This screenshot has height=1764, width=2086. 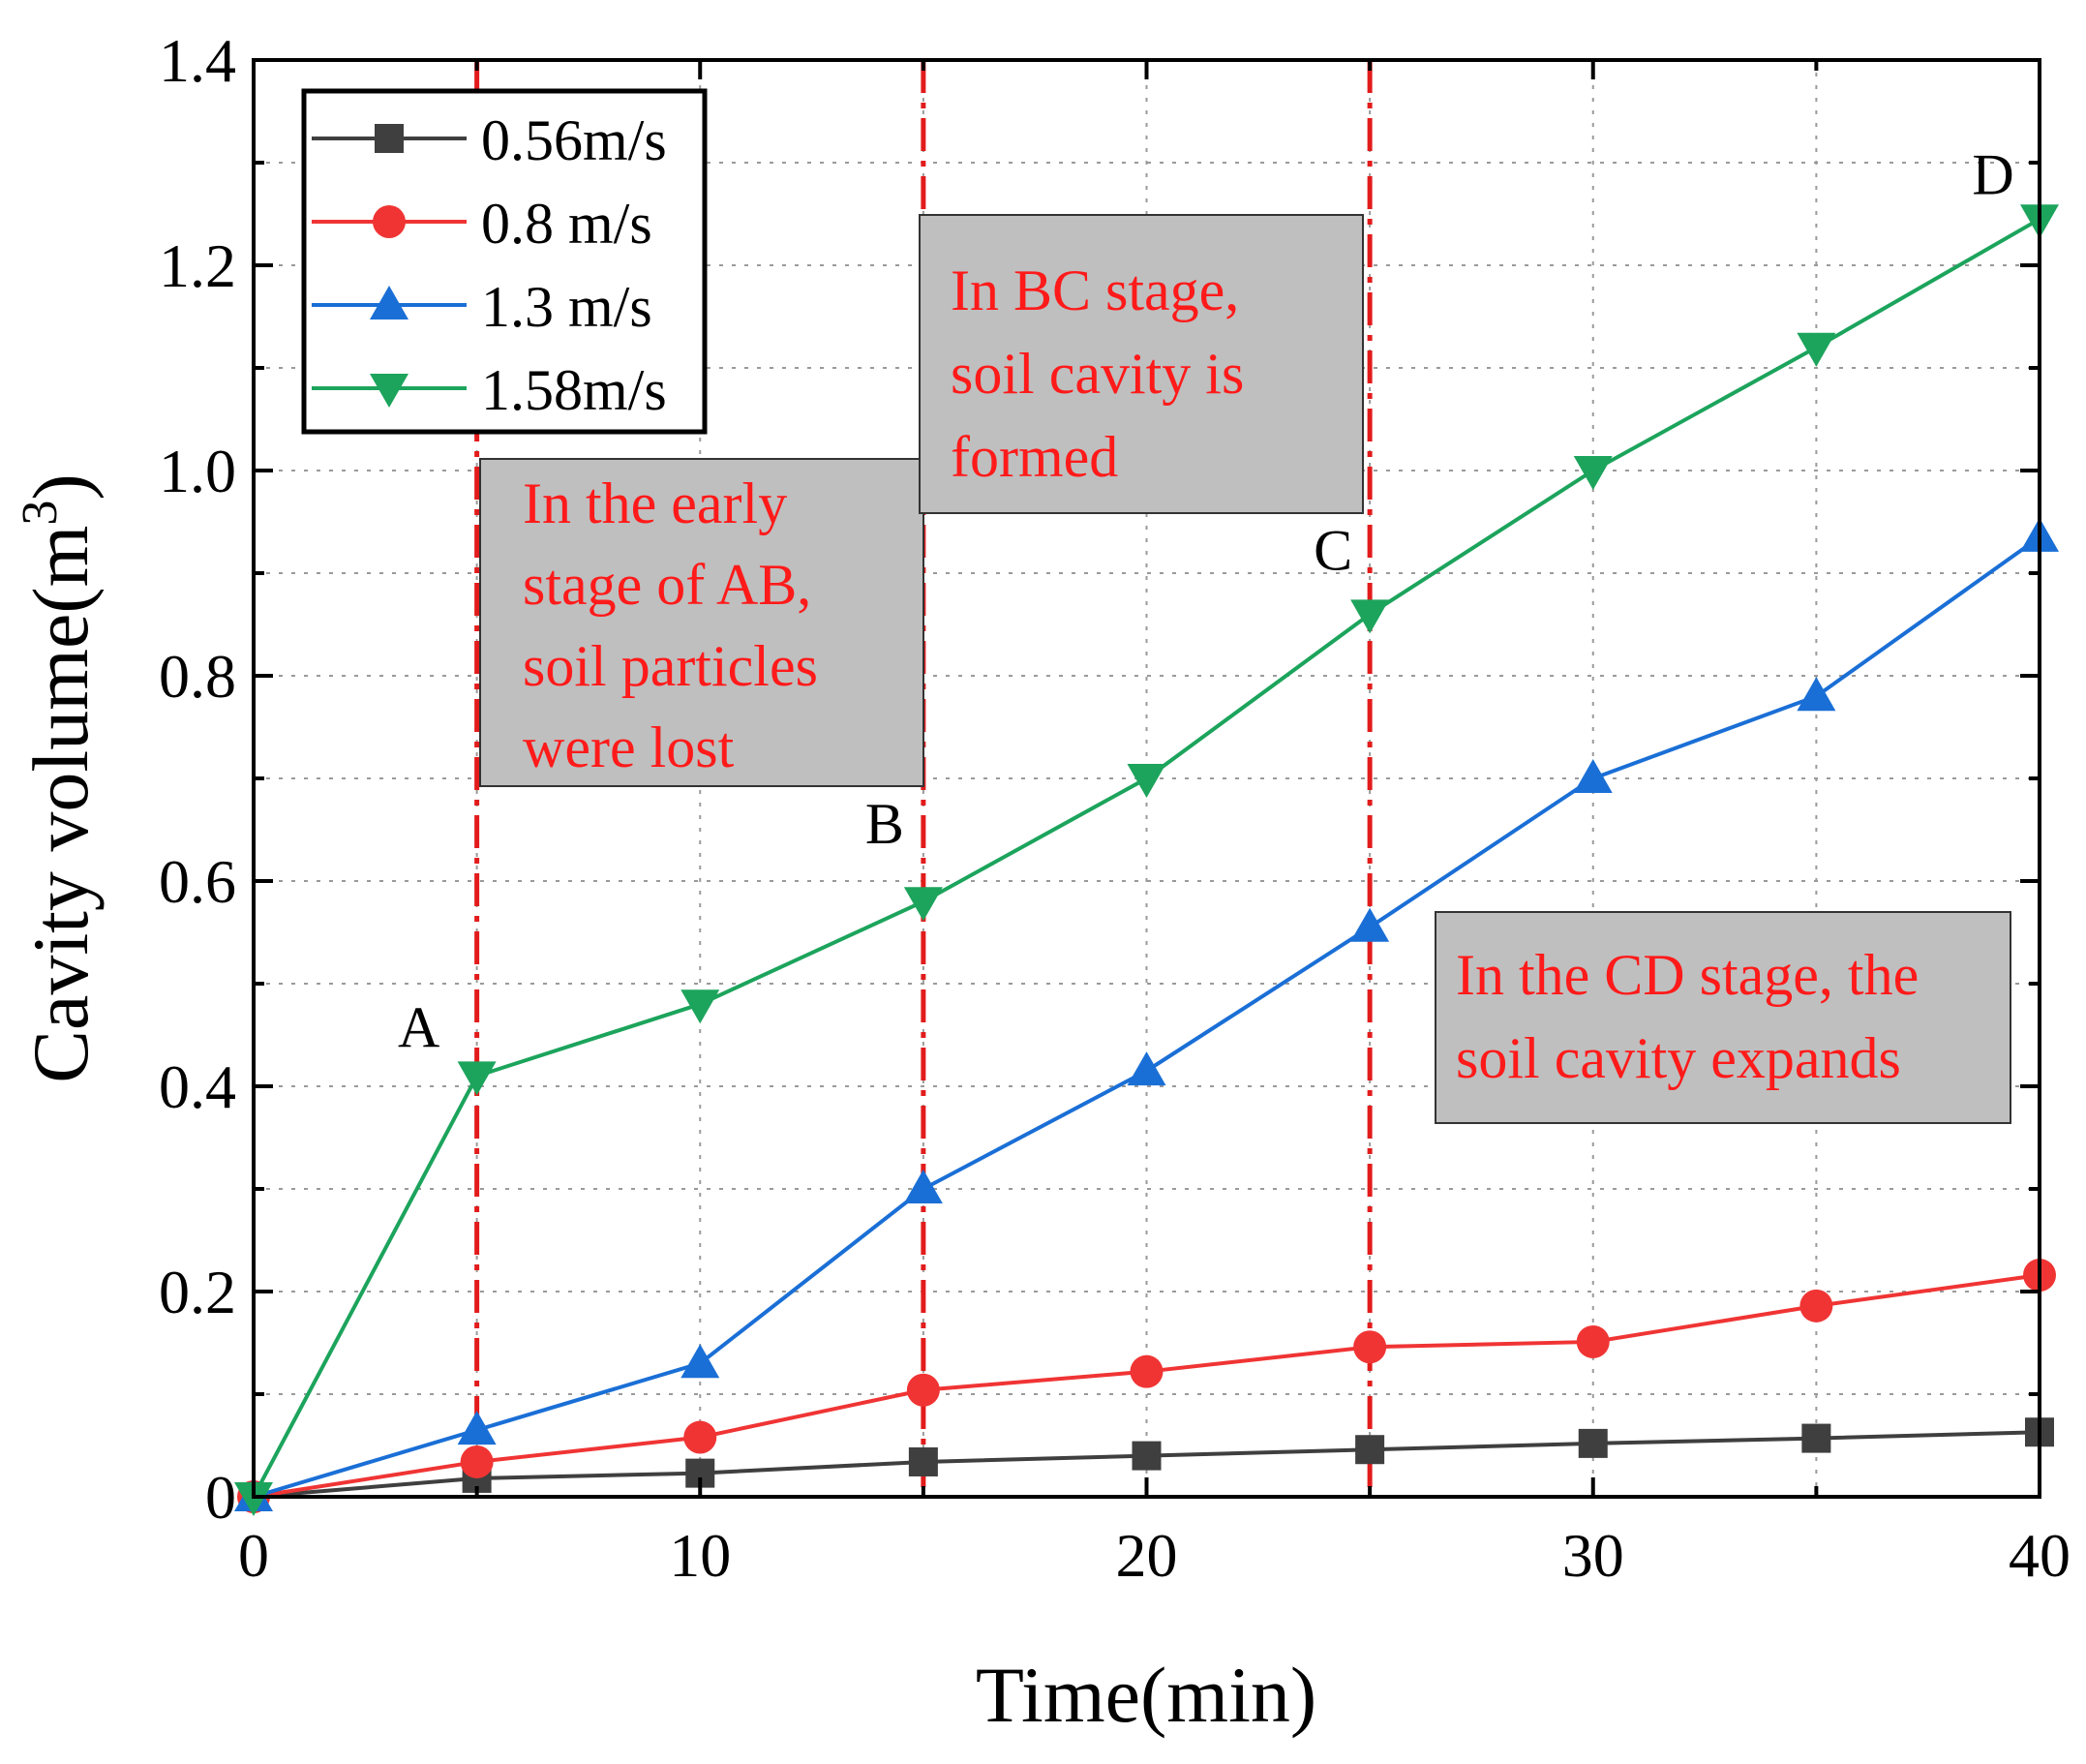 I want to click on legend-label: 0.56m/s, so click(x=574, y=140).